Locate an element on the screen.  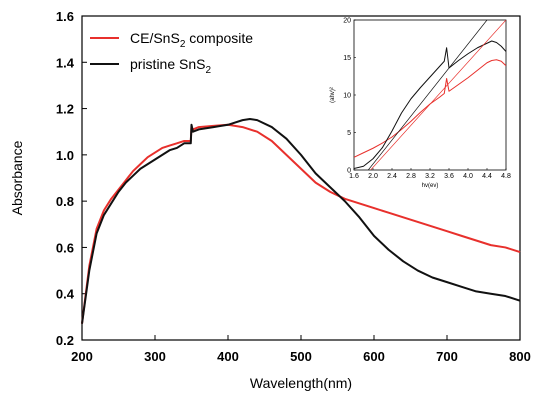
main-y-tick-label: 0.8 is located at coordinates (65, 201).